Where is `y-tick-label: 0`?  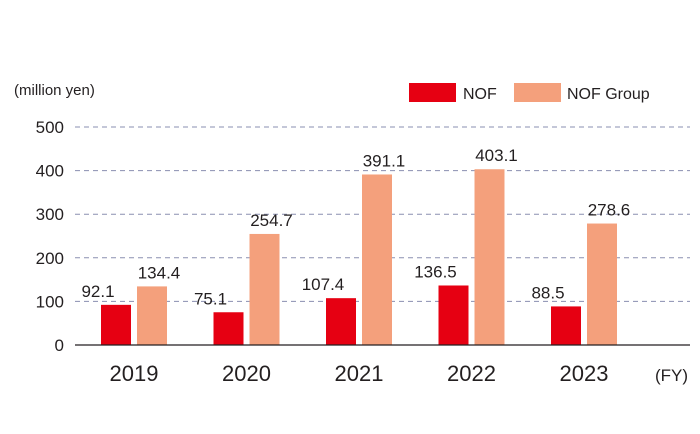
y-tick-label: 0 is located at coordinates (59, 345).